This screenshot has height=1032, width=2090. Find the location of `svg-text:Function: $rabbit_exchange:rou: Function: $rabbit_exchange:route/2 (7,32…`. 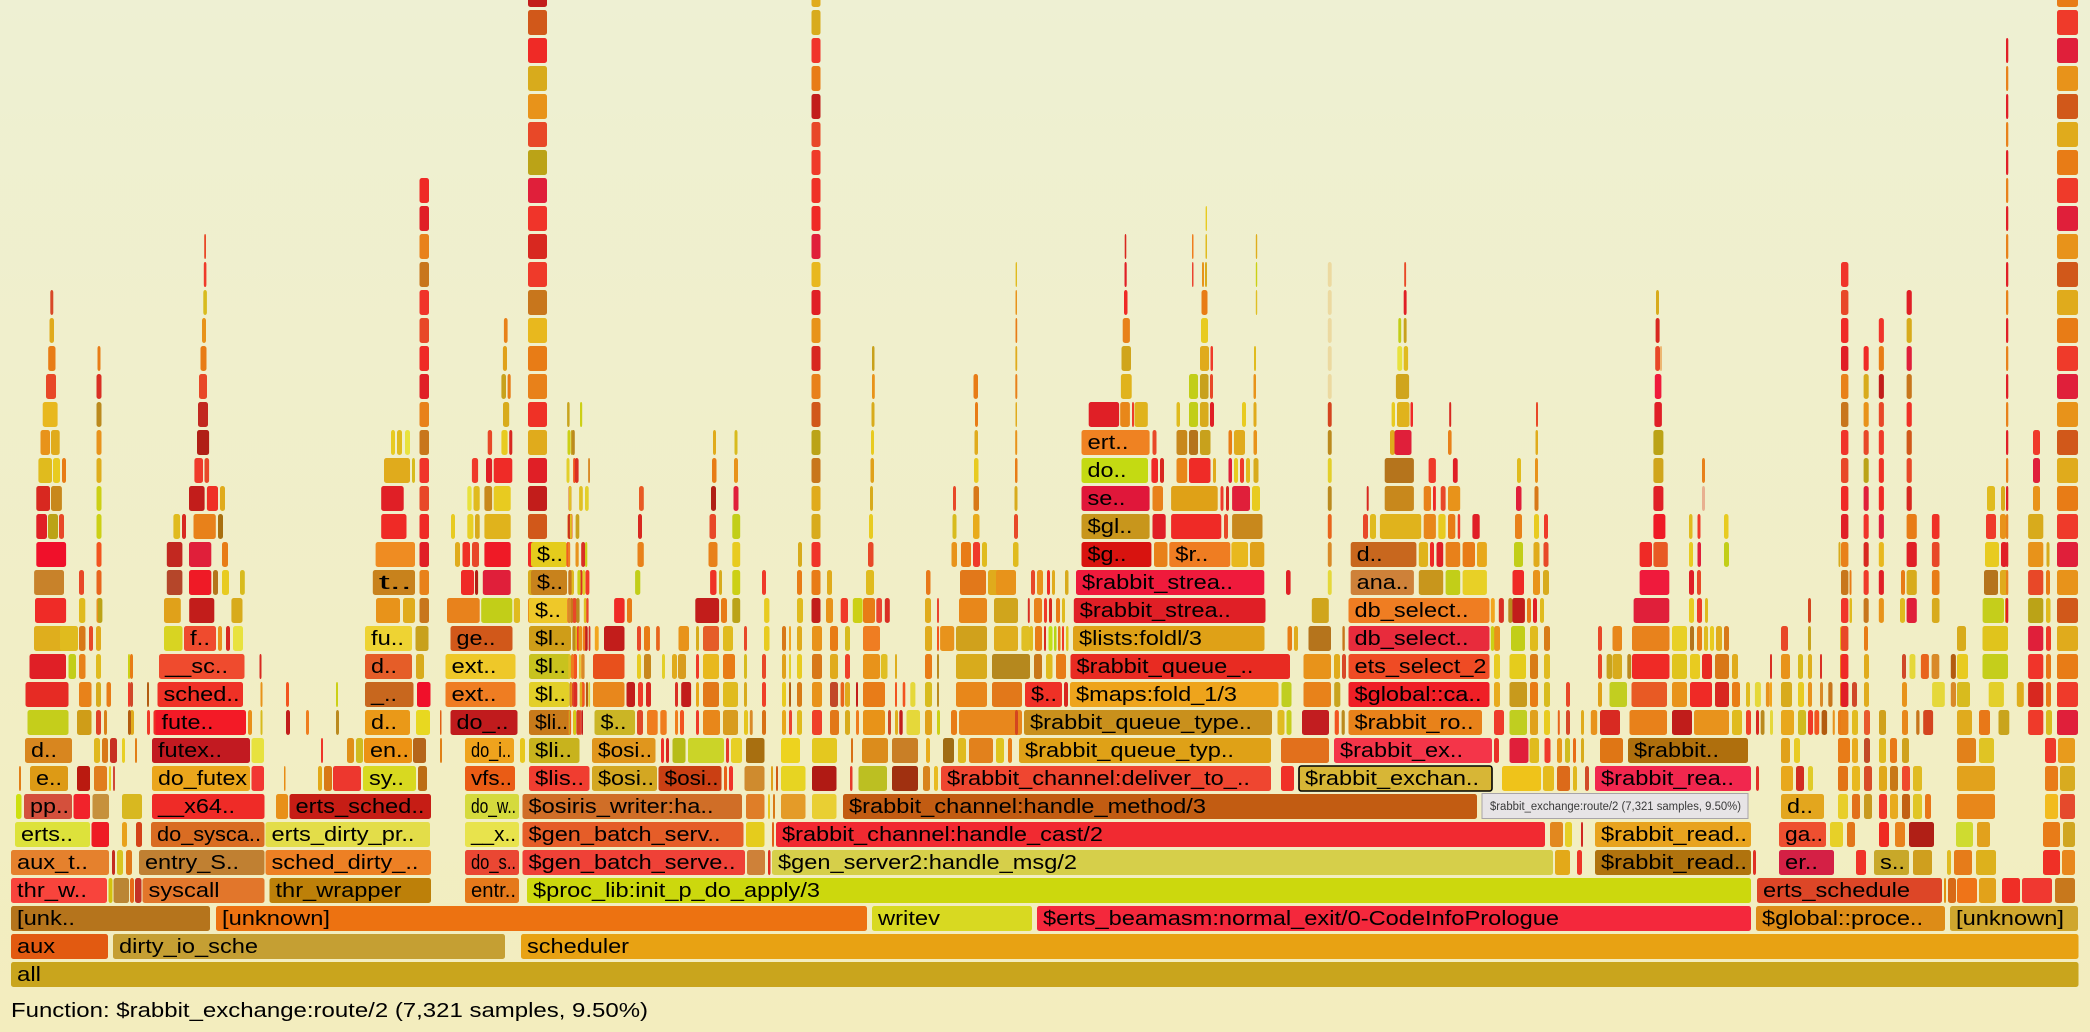

svg-text:Function: $rabbit_exchange:rou: Function: $rabbit_exchange:route/2 (7,32… is located at coordinates (329, 1011).